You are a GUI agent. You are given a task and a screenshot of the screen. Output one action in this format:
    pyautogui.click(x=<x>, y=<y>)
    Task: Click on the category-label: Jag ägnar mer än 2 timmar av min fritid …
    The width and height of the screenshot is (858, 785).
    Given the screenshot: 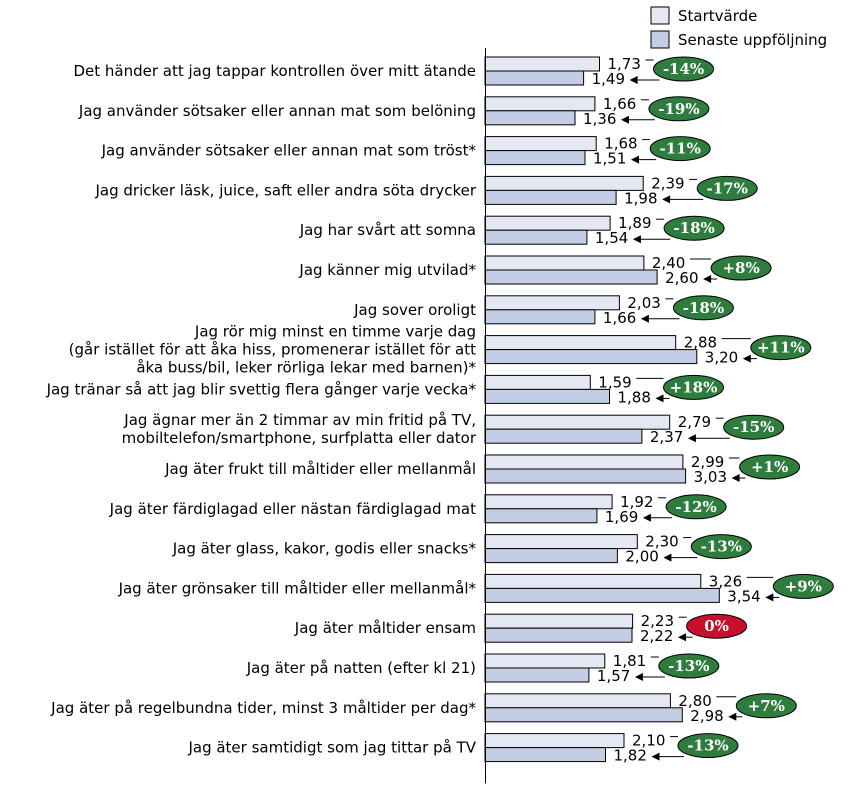 What is the action you would take?
    pyautogui.click(x=299, y=420)
    